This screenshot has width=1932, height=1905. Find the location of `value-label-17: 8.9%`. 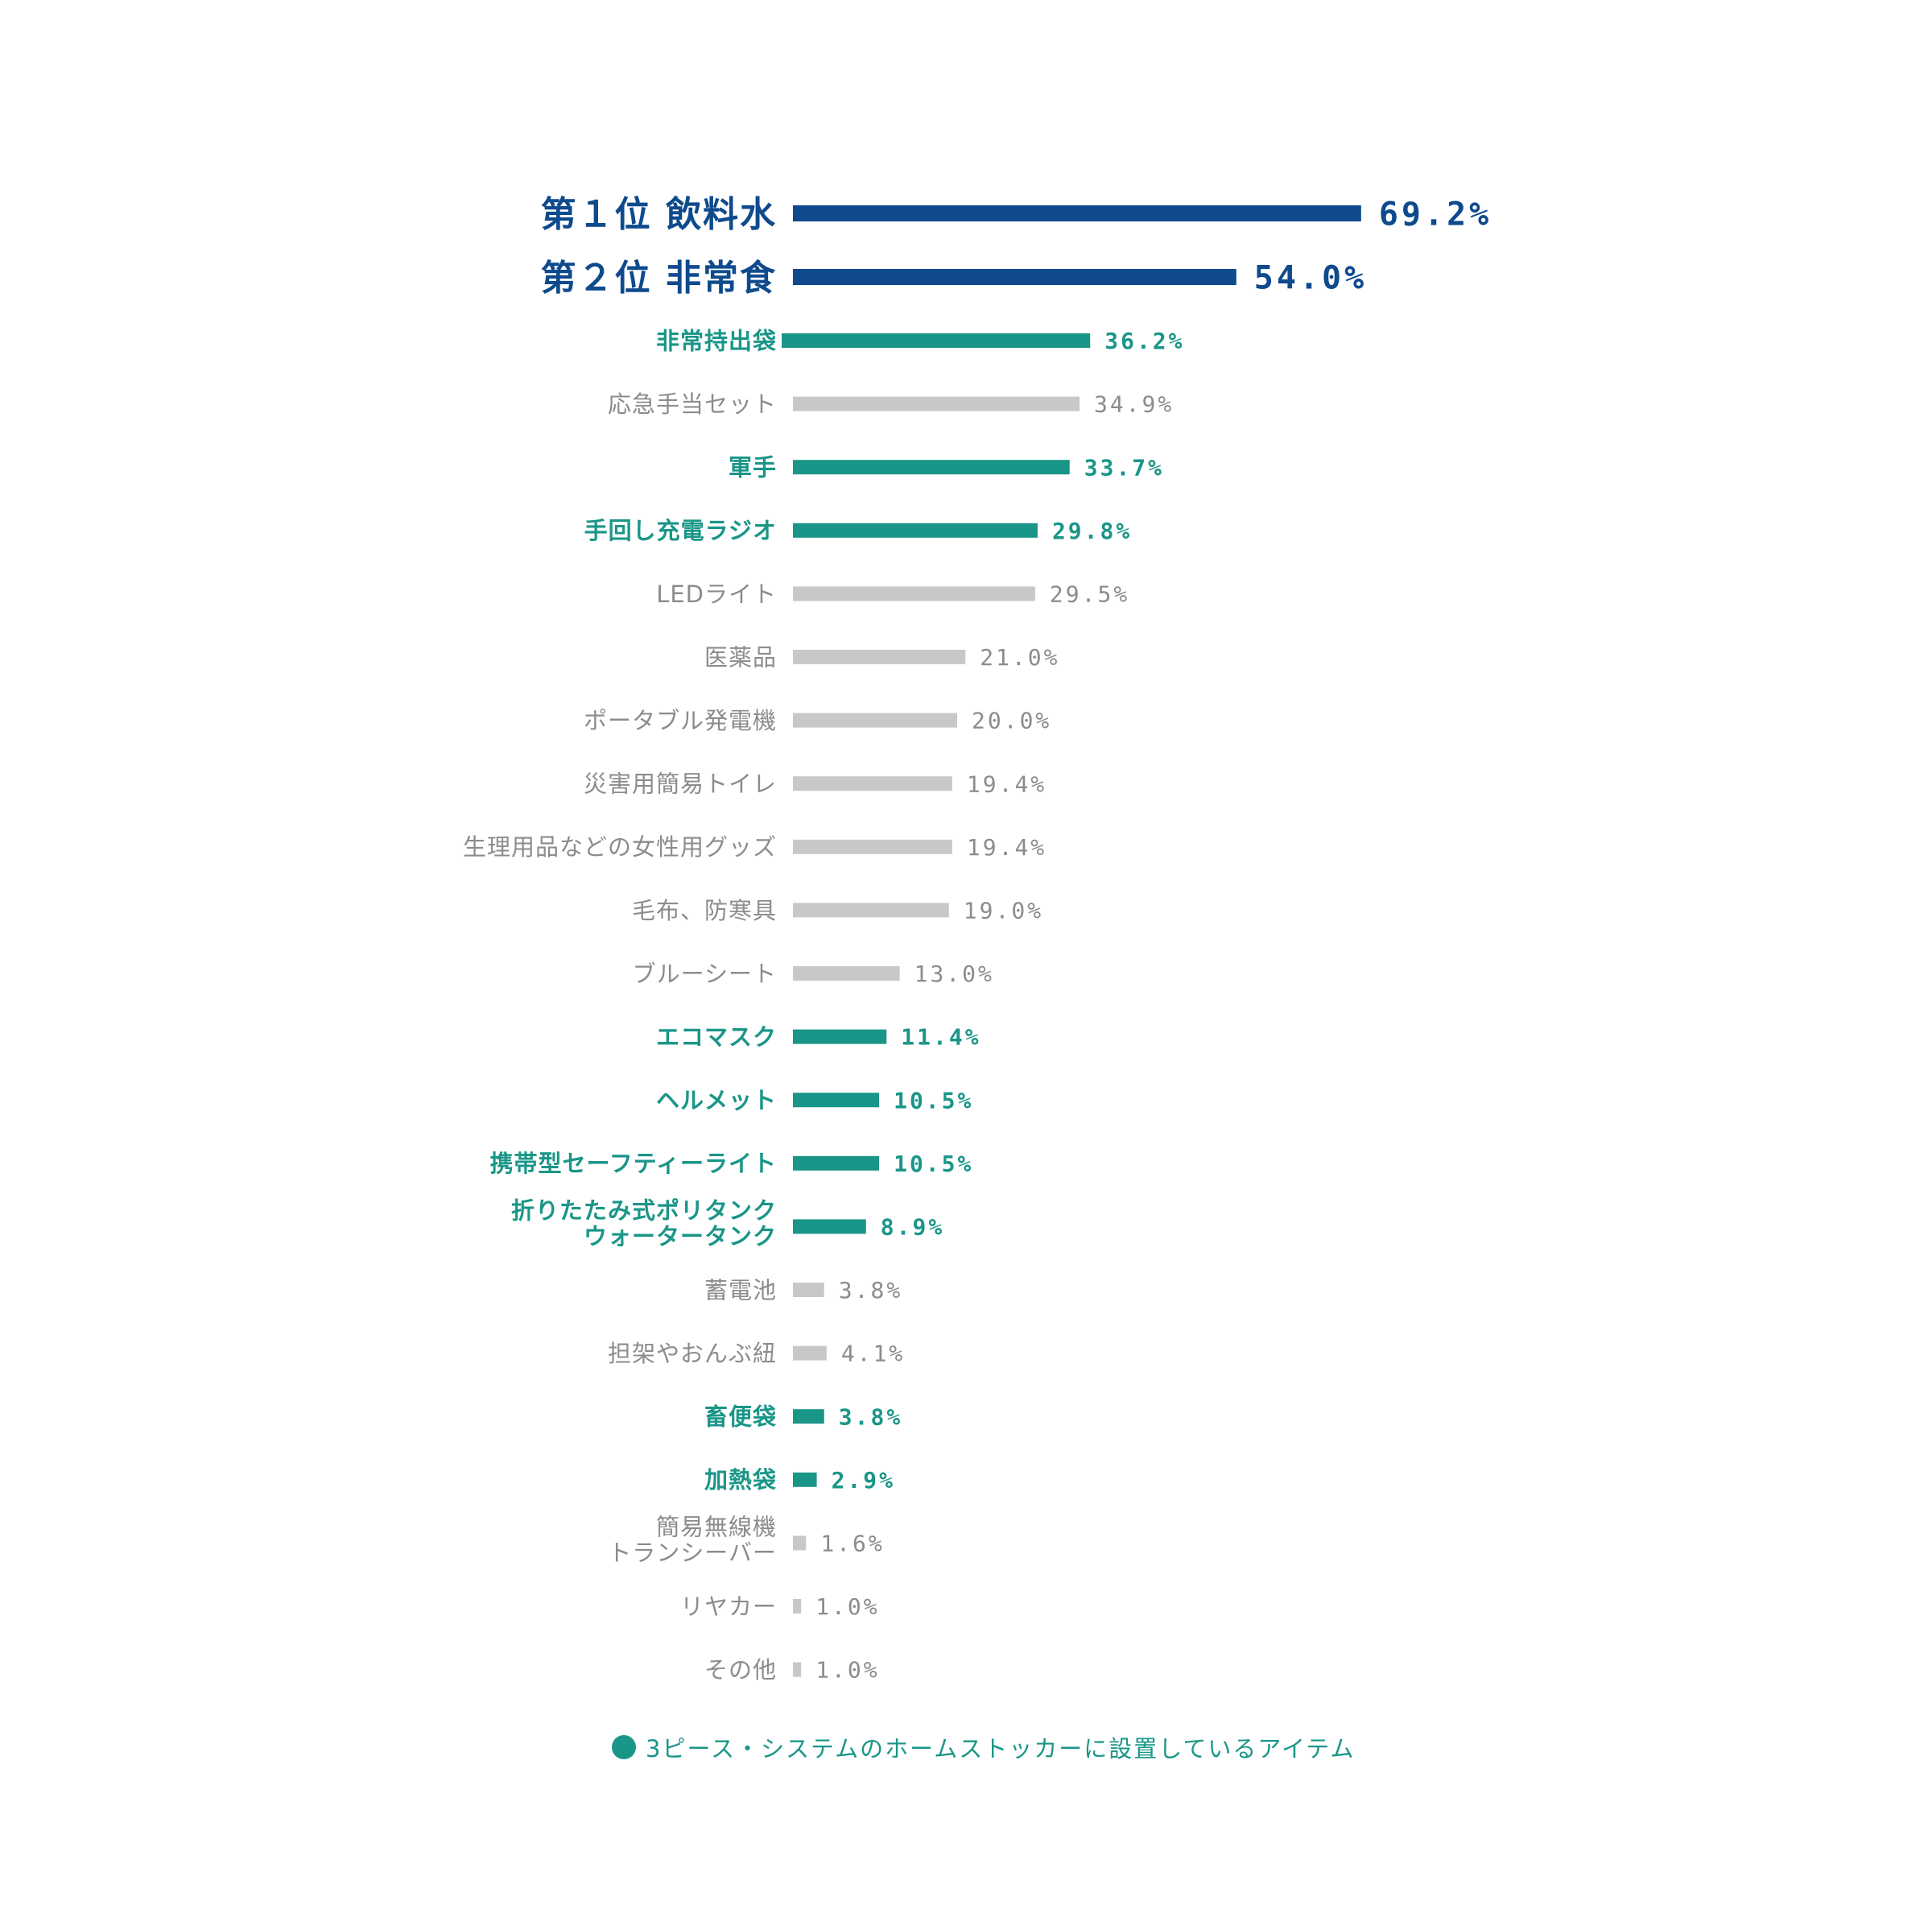

value-label-17: 8.9% is located at coordinates (912, 1226).